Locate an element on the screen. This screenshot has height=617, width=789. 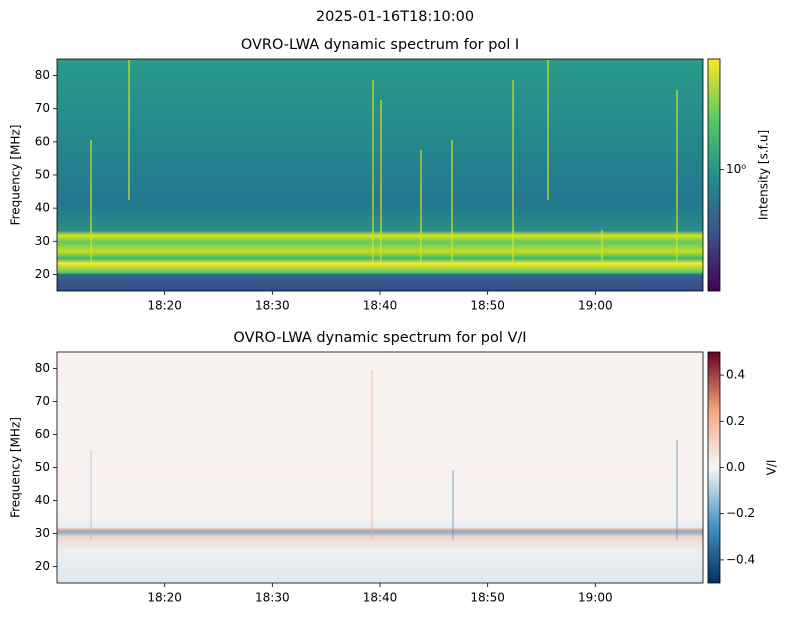
colorbar-tick-label: 10⁰ is located at coordinates (736, 169).